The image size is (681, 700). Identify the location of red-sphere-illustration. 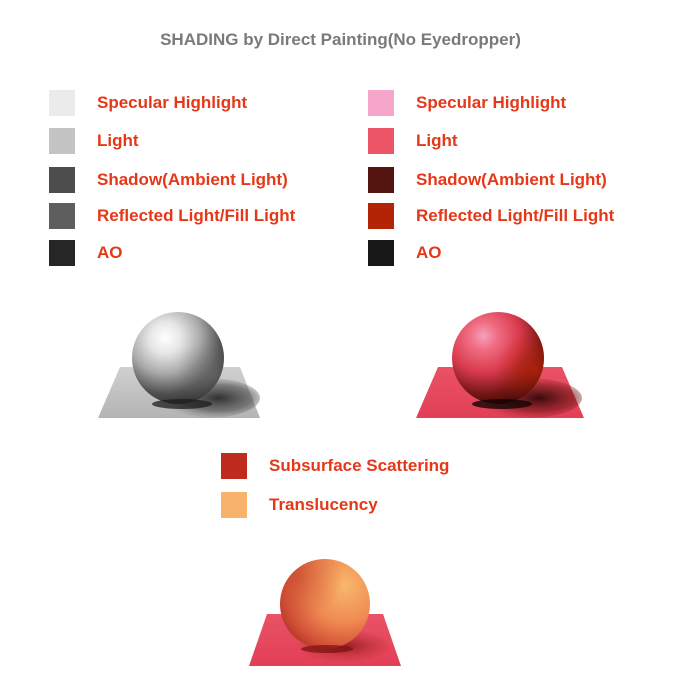
(500, 365).